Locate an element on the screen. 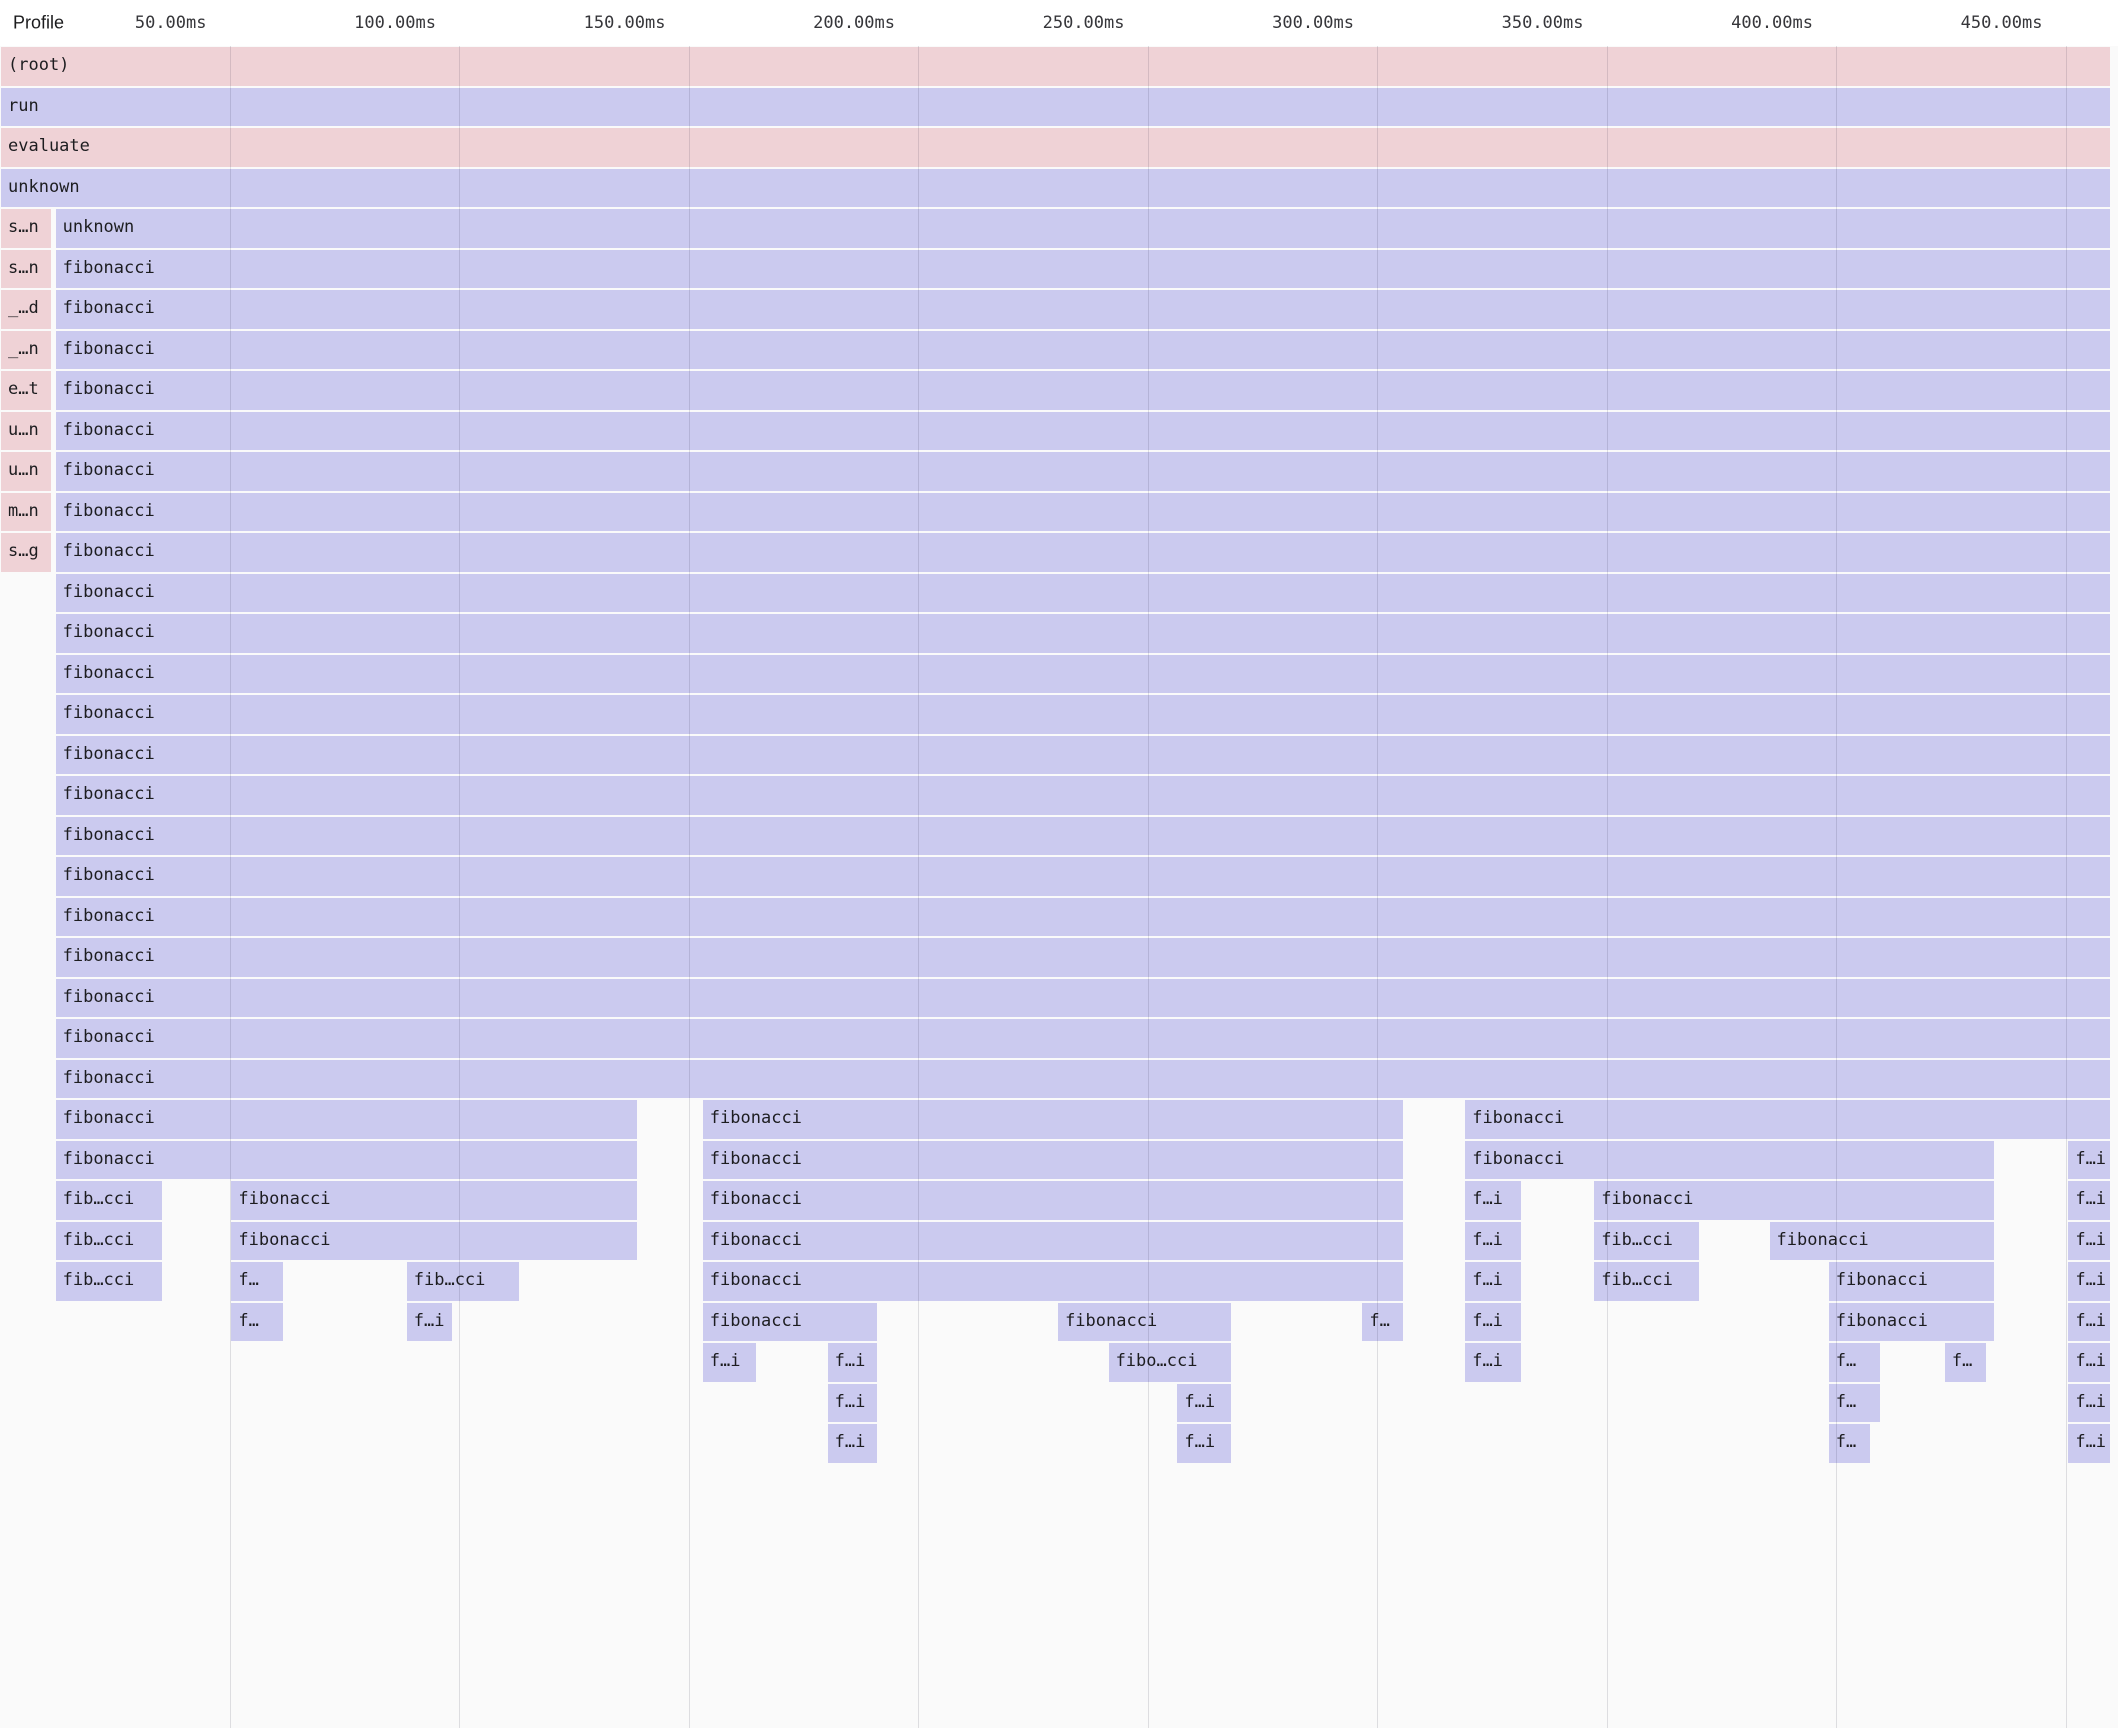 Image resolution: width=2118 pixels, height=1728 pixels. frame: e…t is located at coordinates (26, 390).